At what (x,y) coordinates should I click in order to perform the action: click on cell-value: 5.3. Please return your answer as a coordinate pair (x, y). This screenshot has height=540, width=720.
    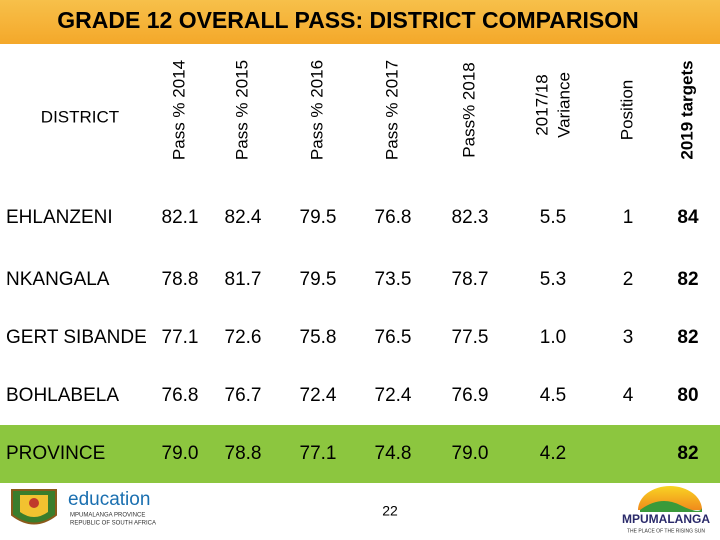
    Looking at the image, I should click on (553, 279).